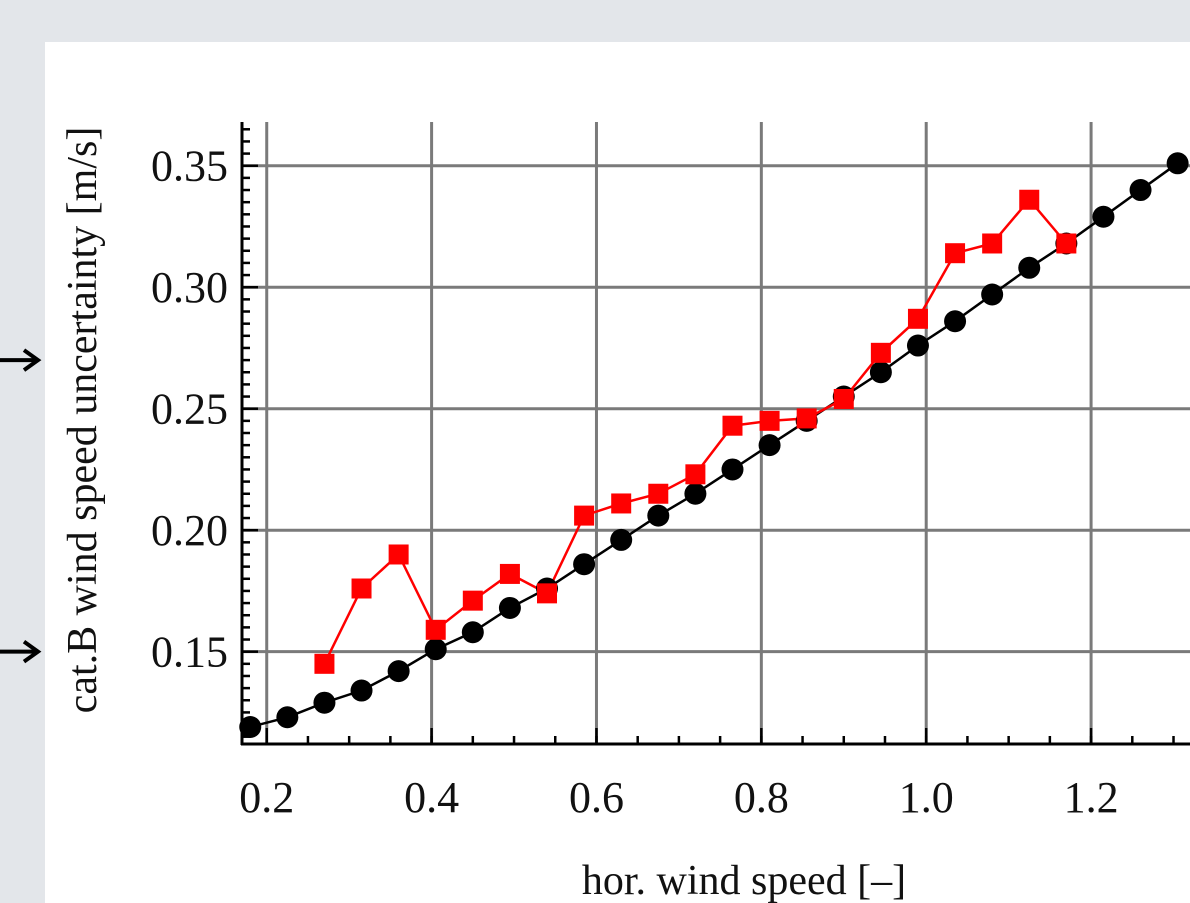 The height and width of the screenshot is (903, 1190). Describe the element at coordinates (761, 797) in the screenshot. I see `x-tick-label: 0.8` at that location.